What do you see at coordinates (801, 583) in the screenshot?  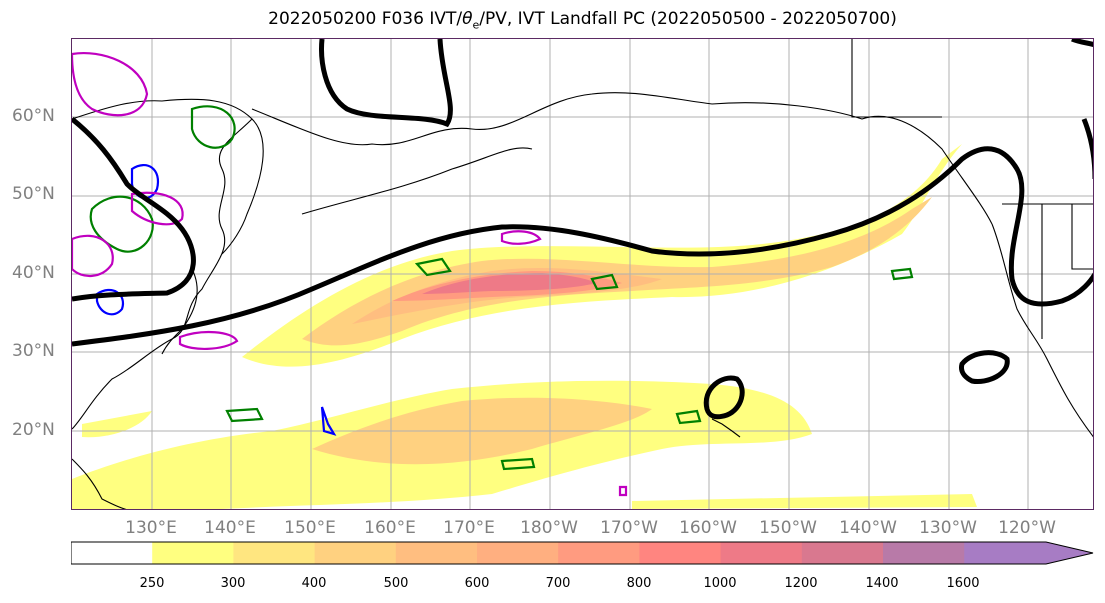 I see `colorbar-tick-1200: 1200` at bounding box center [801, 583].